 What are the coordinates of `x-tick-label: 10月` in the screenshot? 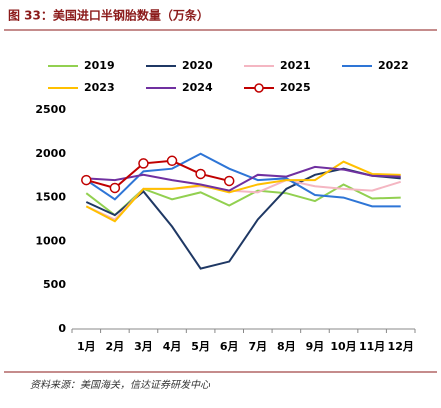 It's located at (343, 346).